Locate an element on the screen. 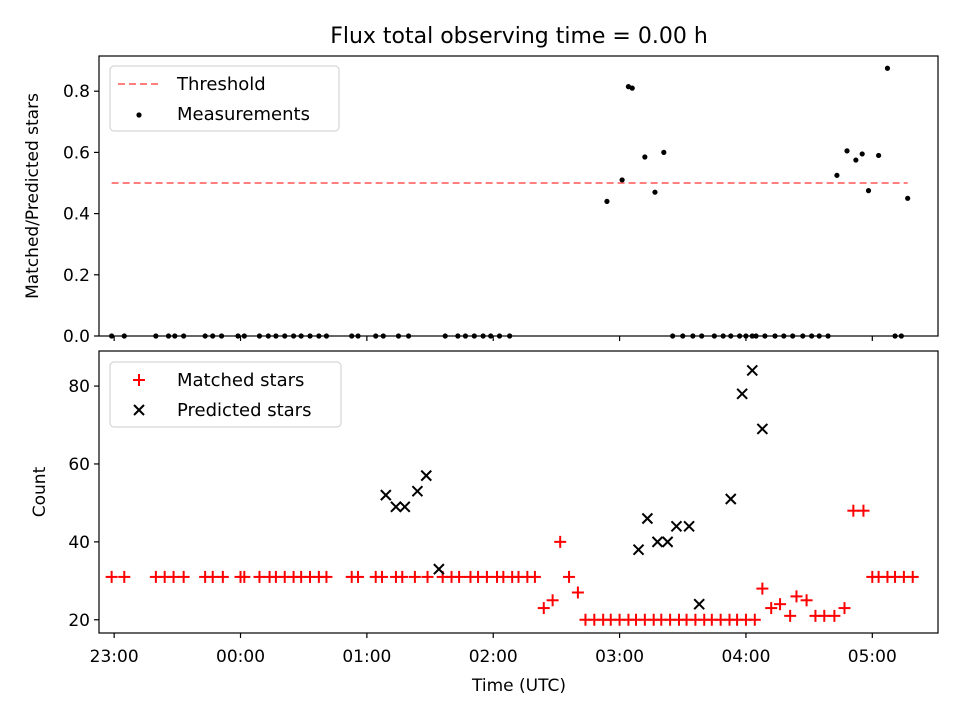 This screenshot has height=720, width=960. top-y-tick-label: 0.4 is located at coordinates (76, 215).